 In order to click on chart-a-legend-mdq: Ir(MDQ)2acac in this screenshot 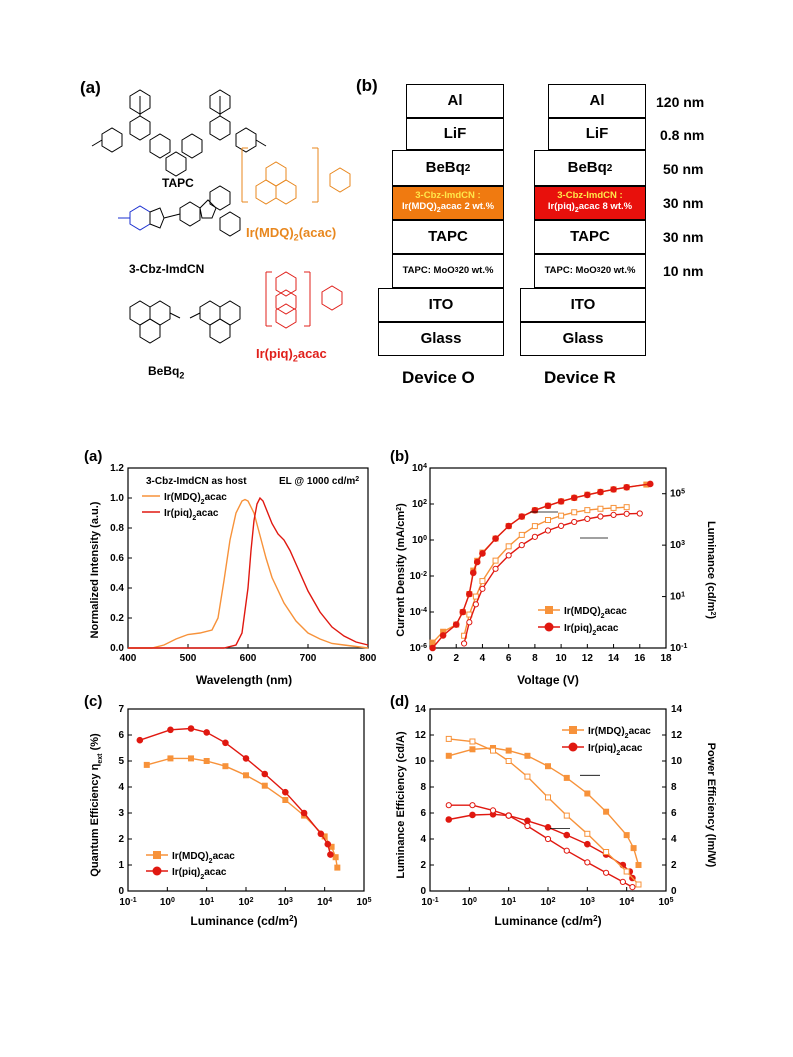, I will do `click(195, 499)`.